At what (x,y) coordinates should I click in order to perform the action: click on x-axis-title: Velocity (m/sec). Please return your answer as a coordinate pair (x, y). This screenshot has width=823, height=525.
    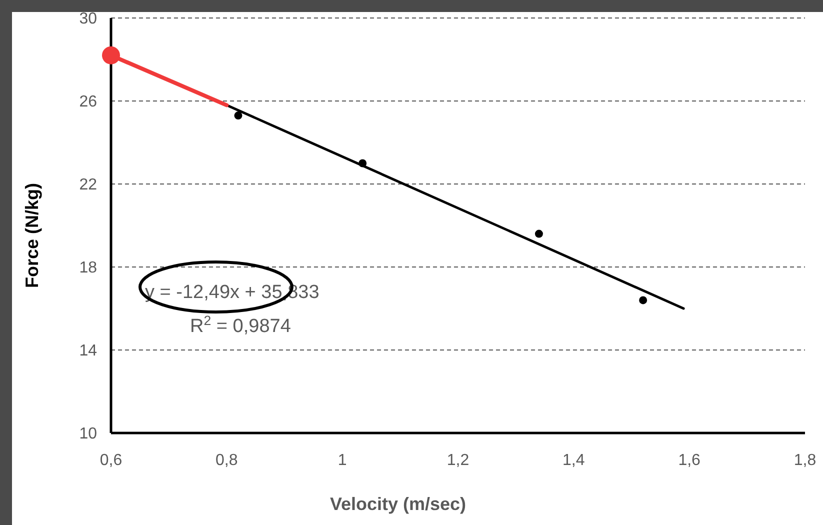
    Looking at the image, I should click on (398, 504).